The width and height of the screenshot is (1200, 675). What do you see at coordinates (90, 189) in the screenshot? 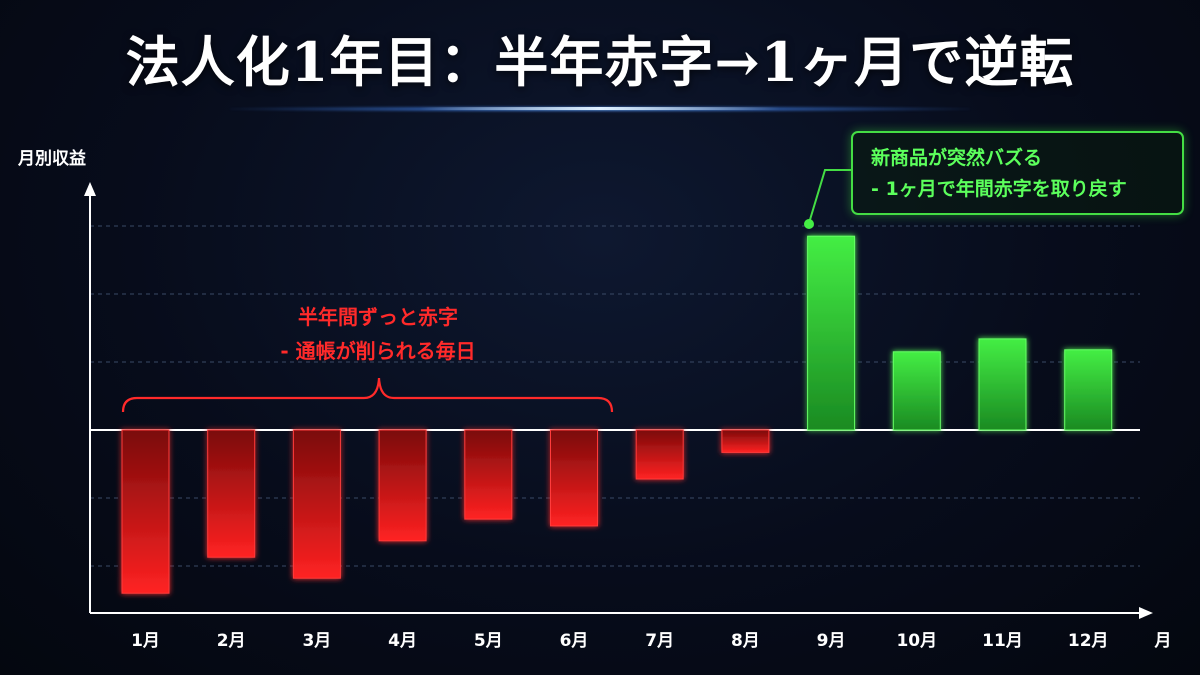
I see `y-axis-arrow` at bounding box center [90, 189].